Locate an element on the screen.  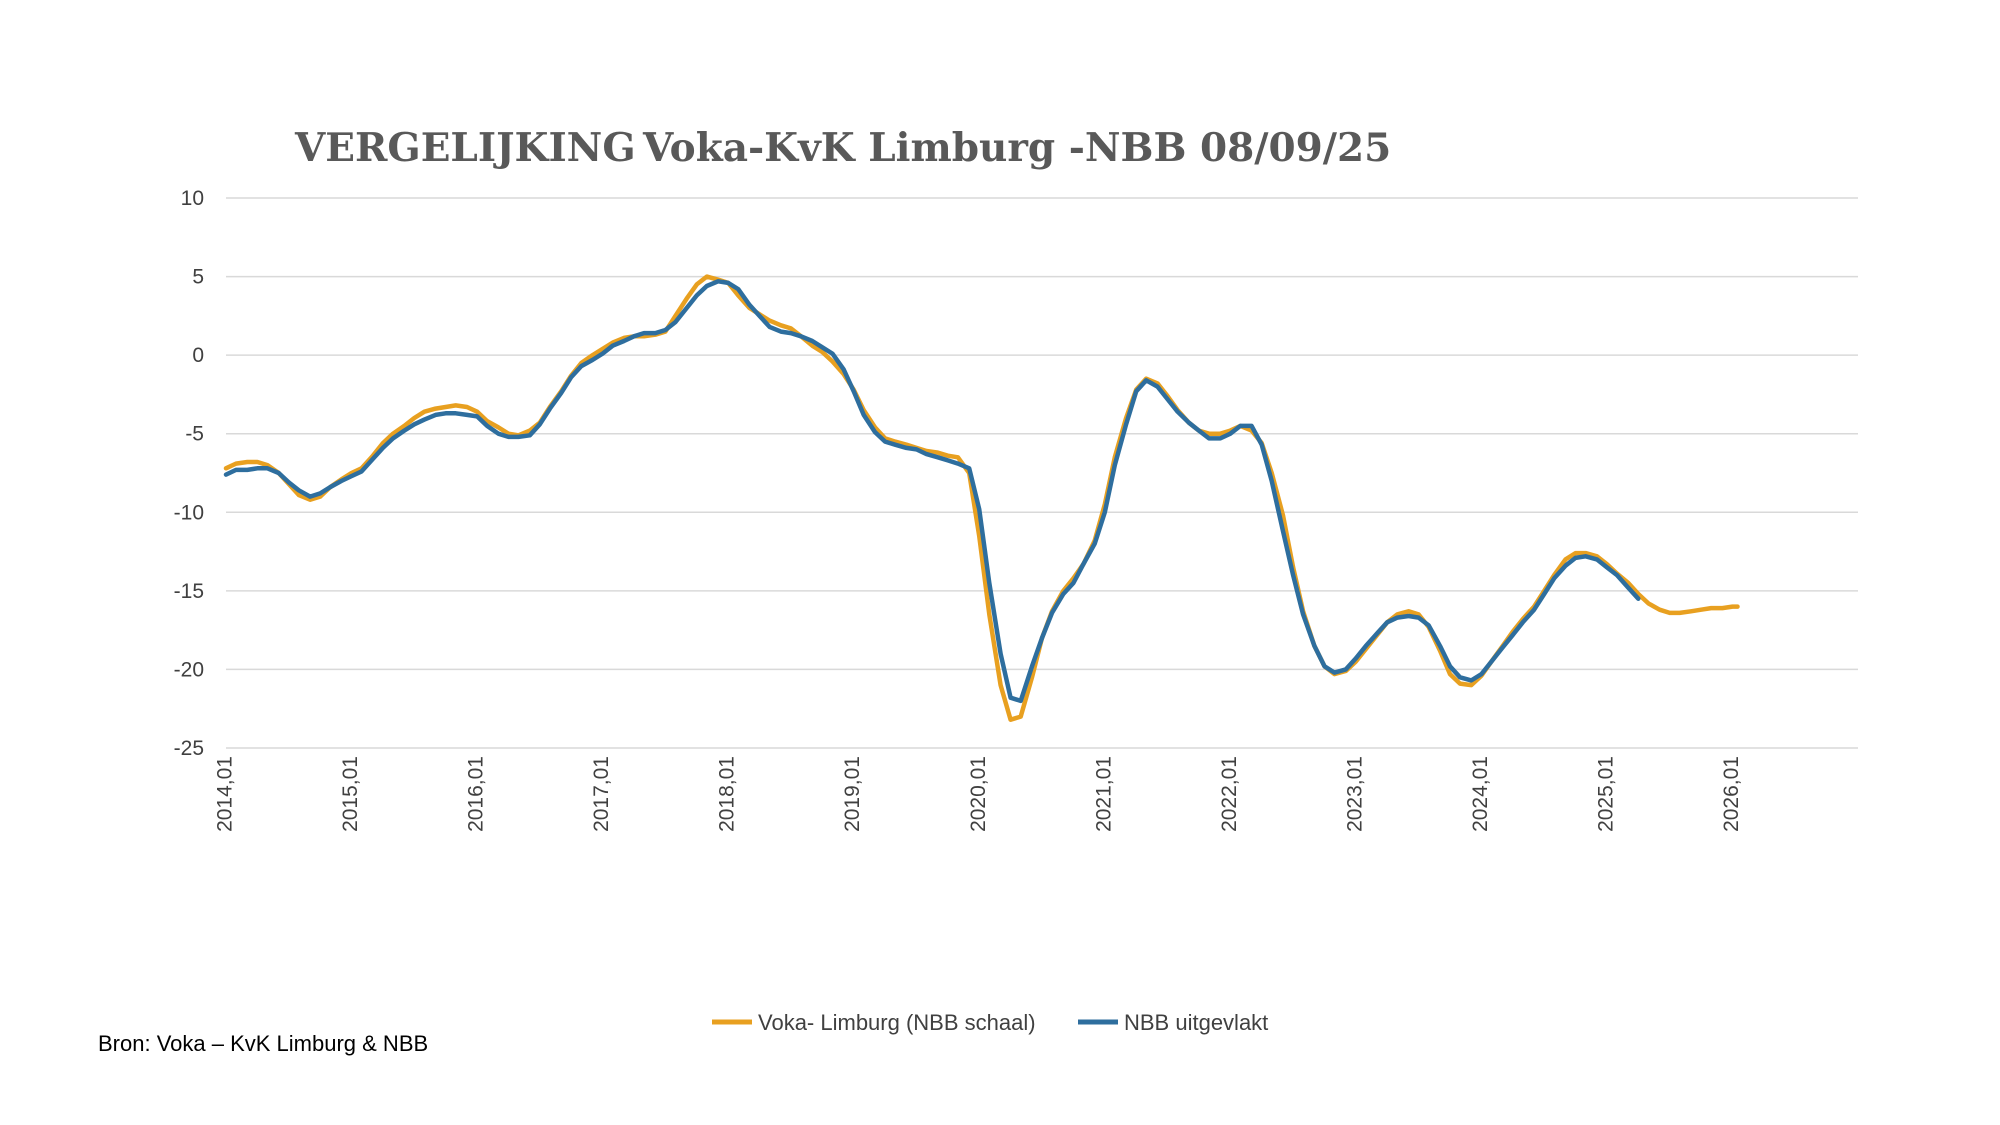
y-tick-label: 10 is located at coordinates (192, 198).